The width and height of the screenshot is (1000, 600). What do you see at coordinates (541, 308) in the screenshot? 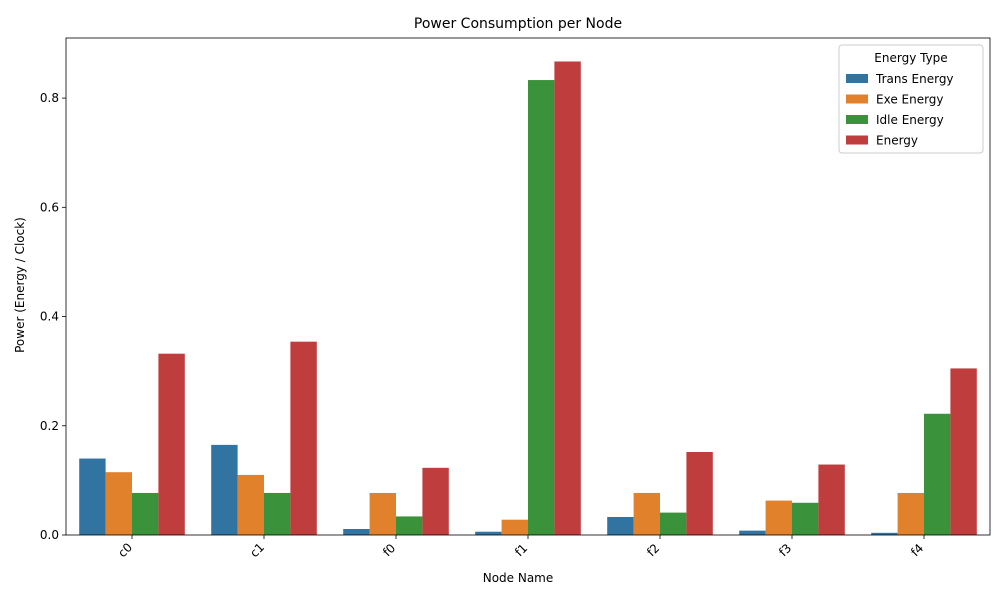
I see `bar-idle-energy-f1` at bounding box center [541, 308].